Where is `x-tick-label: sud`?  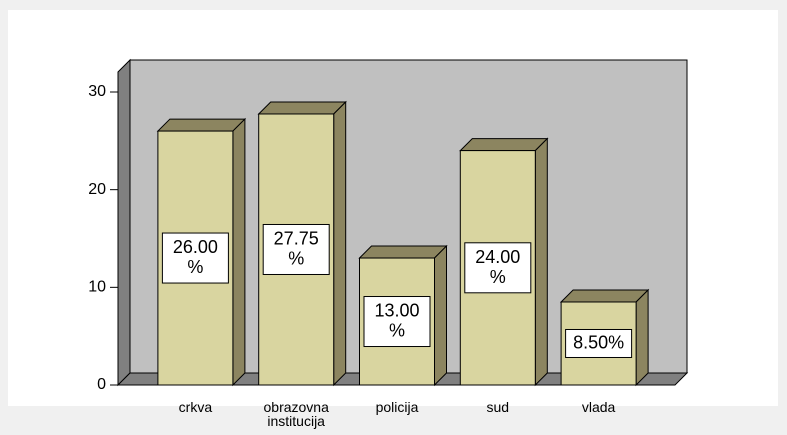 x-tick-label: sud is located at coordinates (498, 407).